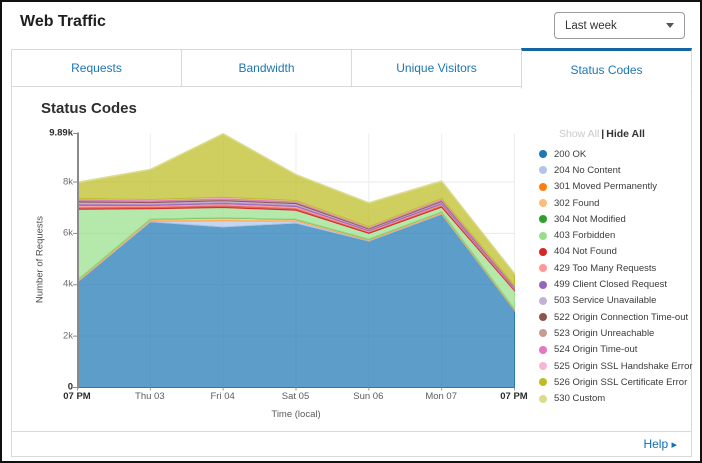  I want to click on legend-item-525-origin-ssl-handshake-error: 525 Origin SSL Handshake Error, so click(614, 366).